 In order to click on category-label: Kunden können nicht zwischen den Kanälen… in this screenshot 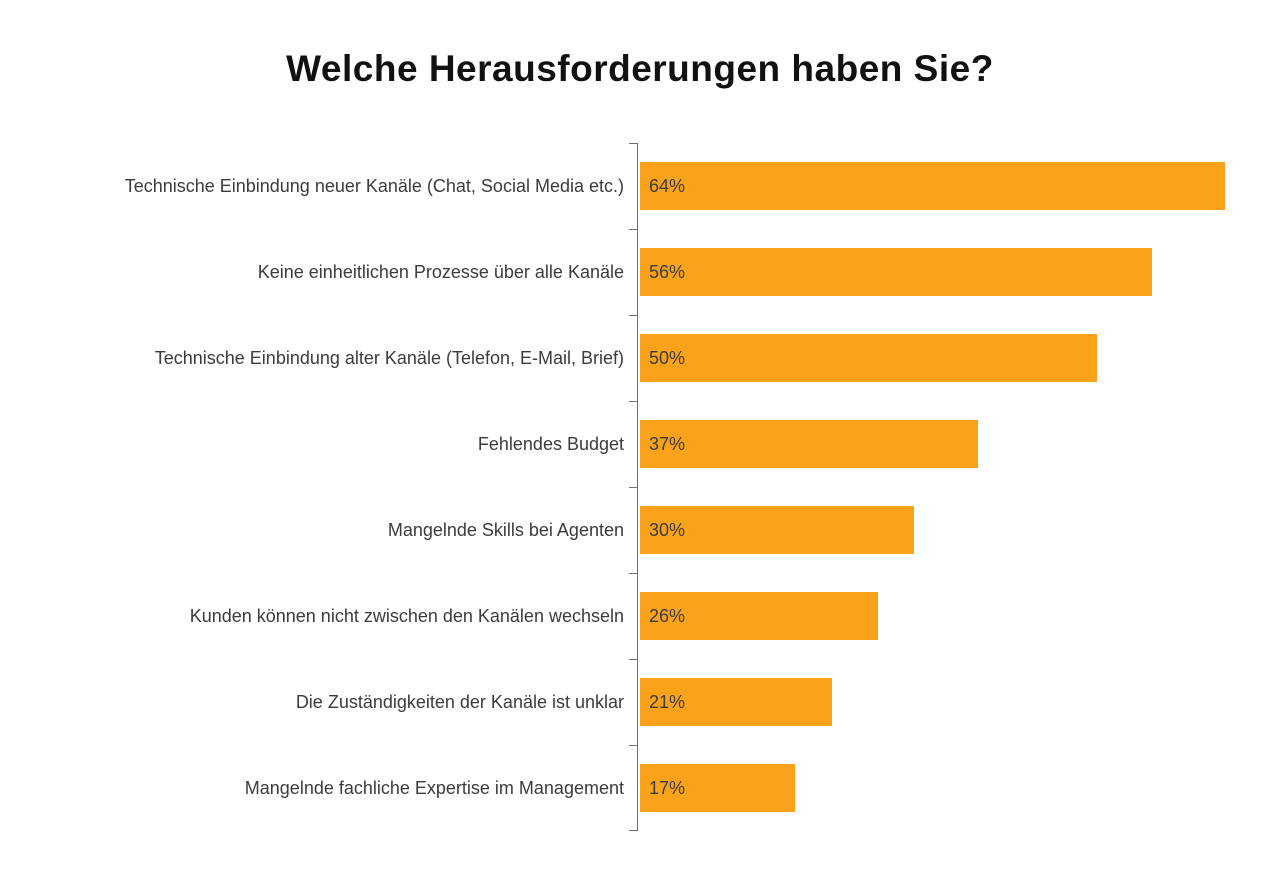, I will do `click(406, 616)`.